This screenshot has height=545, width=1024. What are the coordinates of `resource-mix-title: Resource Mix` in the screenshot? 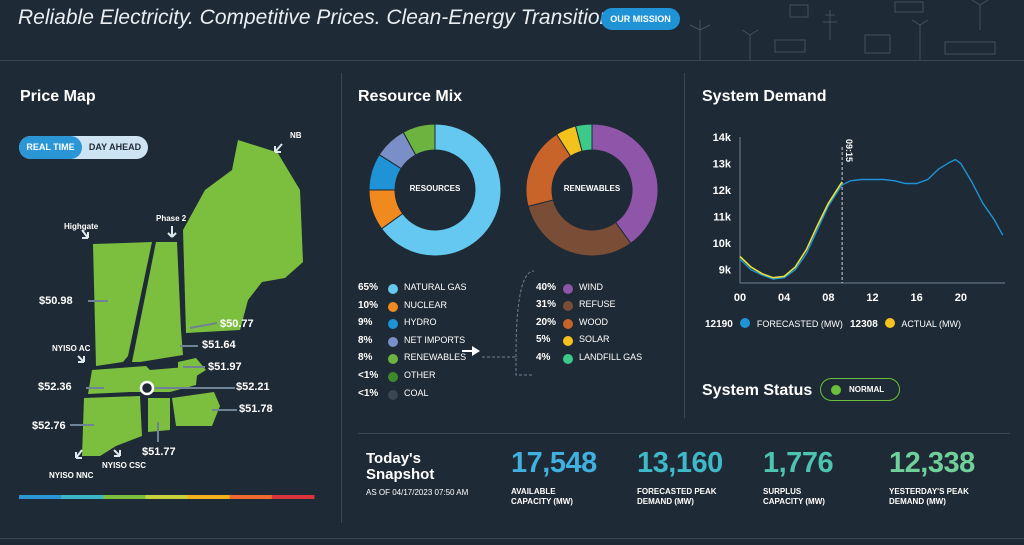 It's located at (410, 96).